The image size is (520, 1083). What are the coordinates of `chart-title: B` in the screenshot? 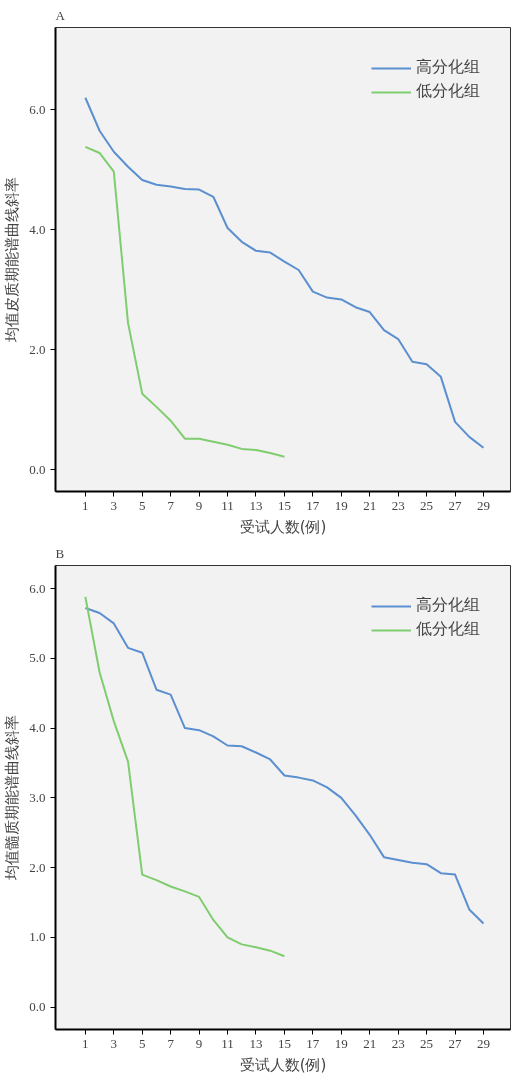 It's located at (60, 553).